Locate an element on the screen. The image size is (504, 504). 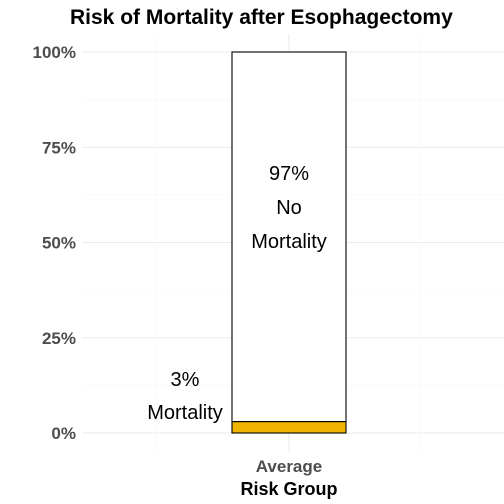
y-tick-label: 0% is located at coordinates (63, 433).